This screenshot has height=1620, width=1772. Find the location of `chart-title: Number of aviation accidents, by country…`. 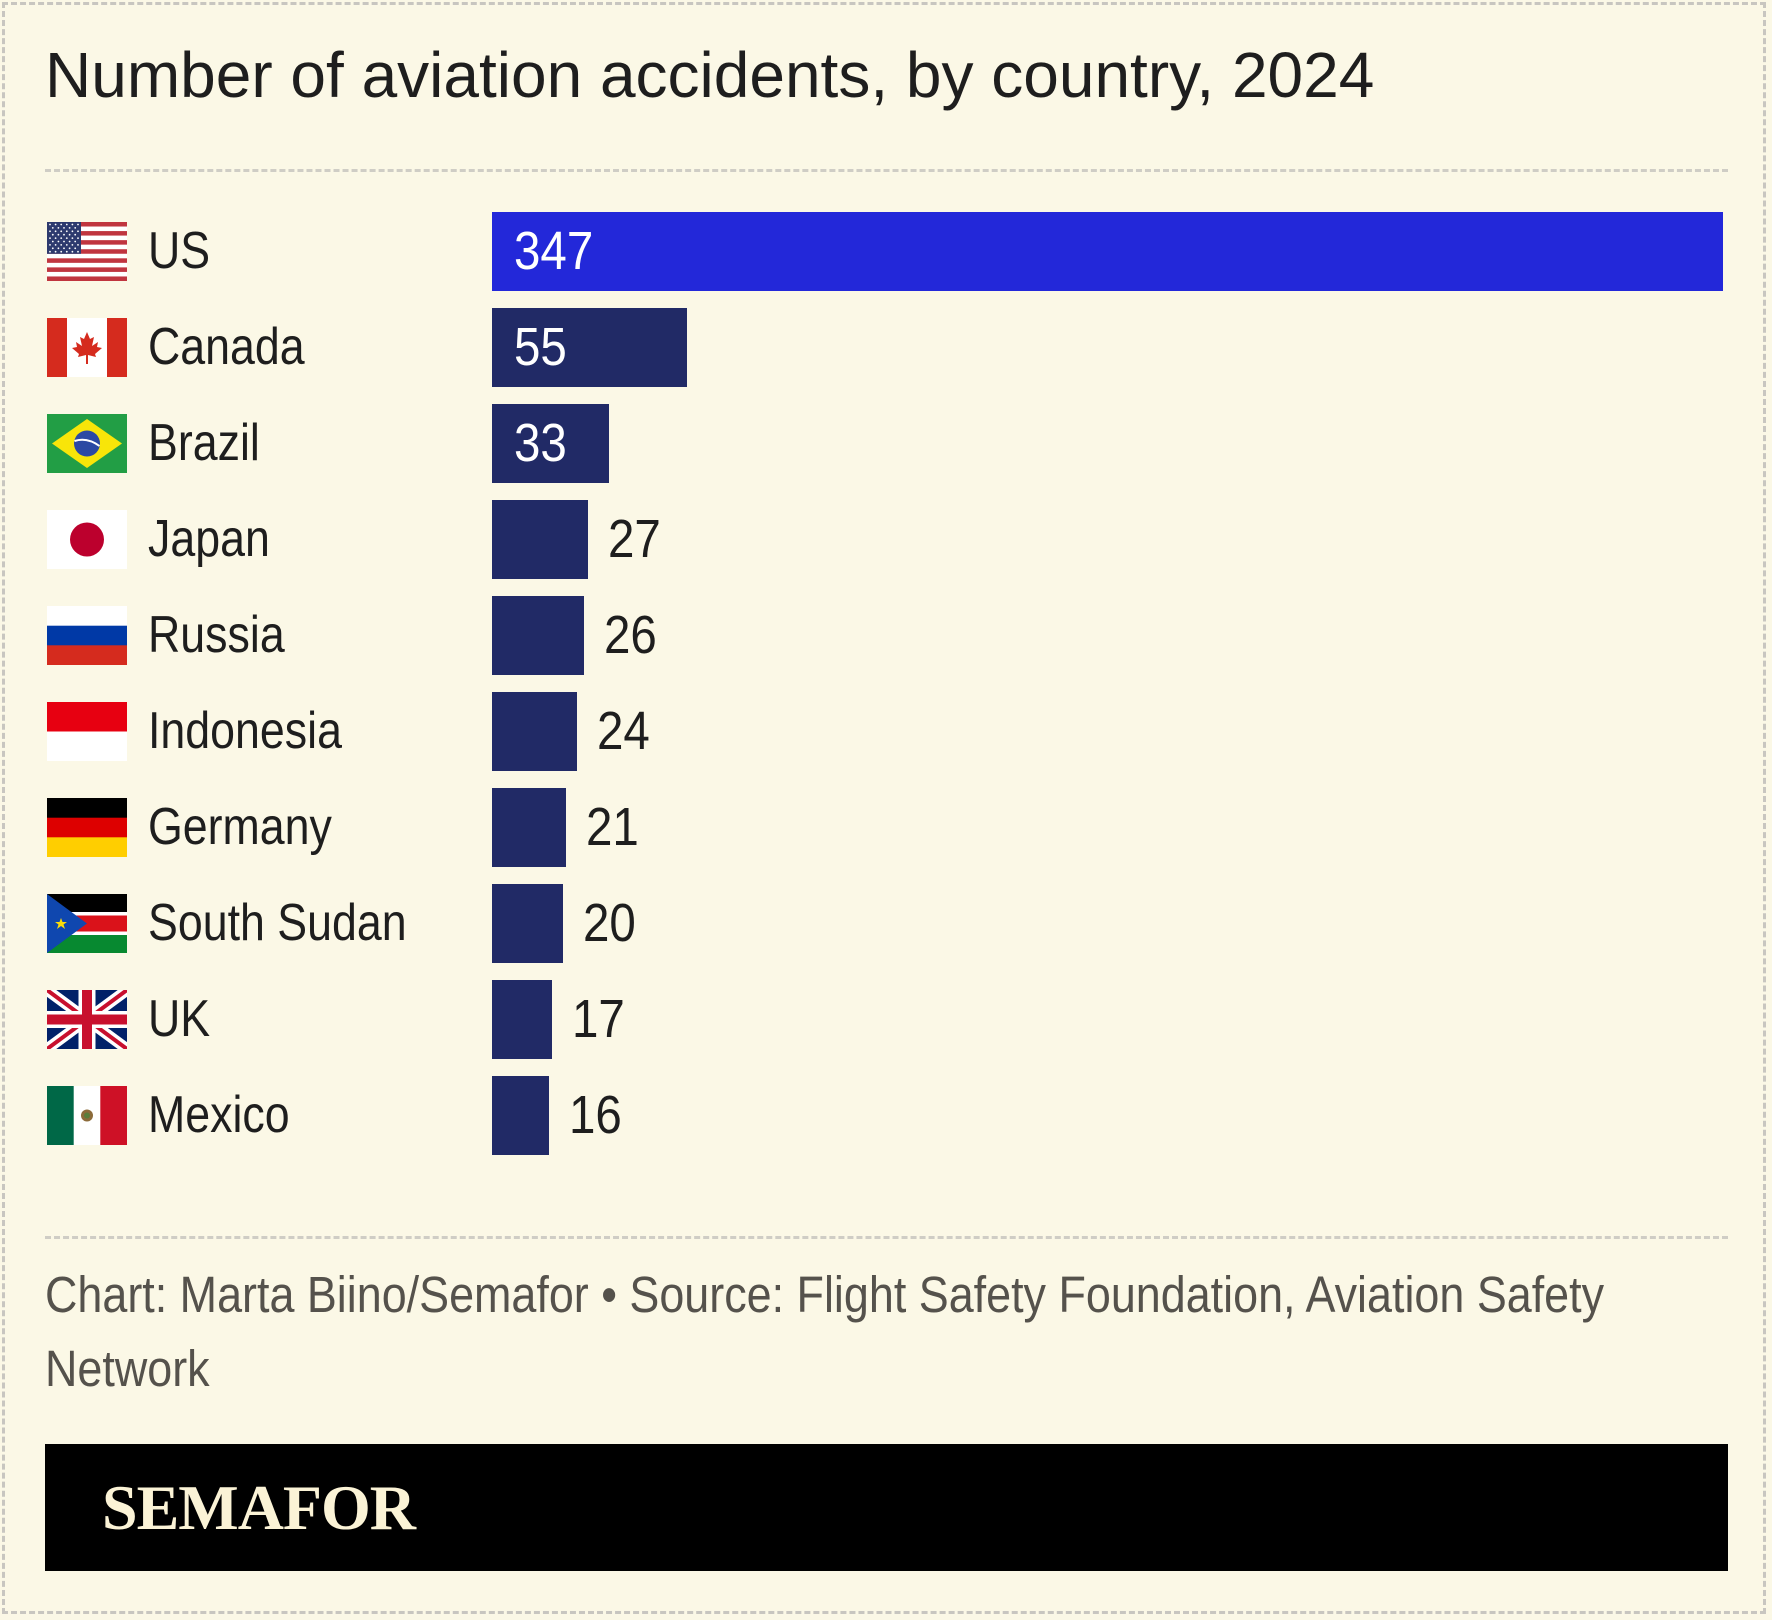

chart-title: Number of aviation accidents, by country… is located at coordinates (710, 75).